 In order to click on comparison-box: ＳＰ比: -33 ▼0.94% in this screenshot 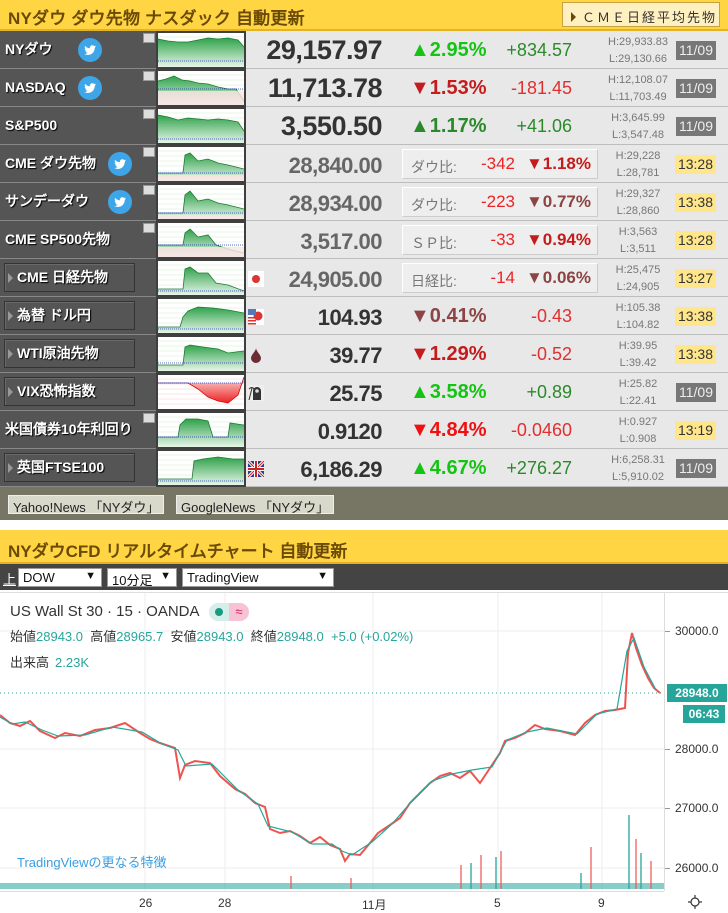, I will do `click(500, 240)`.